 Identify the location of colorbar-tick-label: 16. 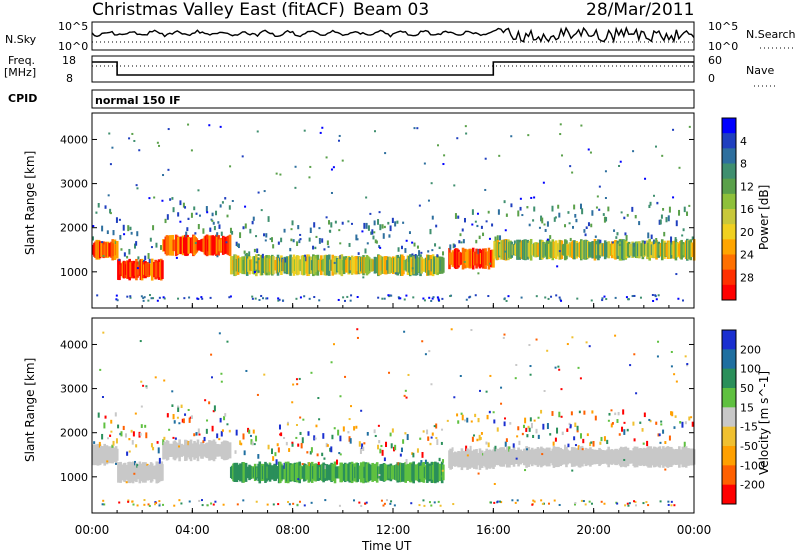
(747, 209).